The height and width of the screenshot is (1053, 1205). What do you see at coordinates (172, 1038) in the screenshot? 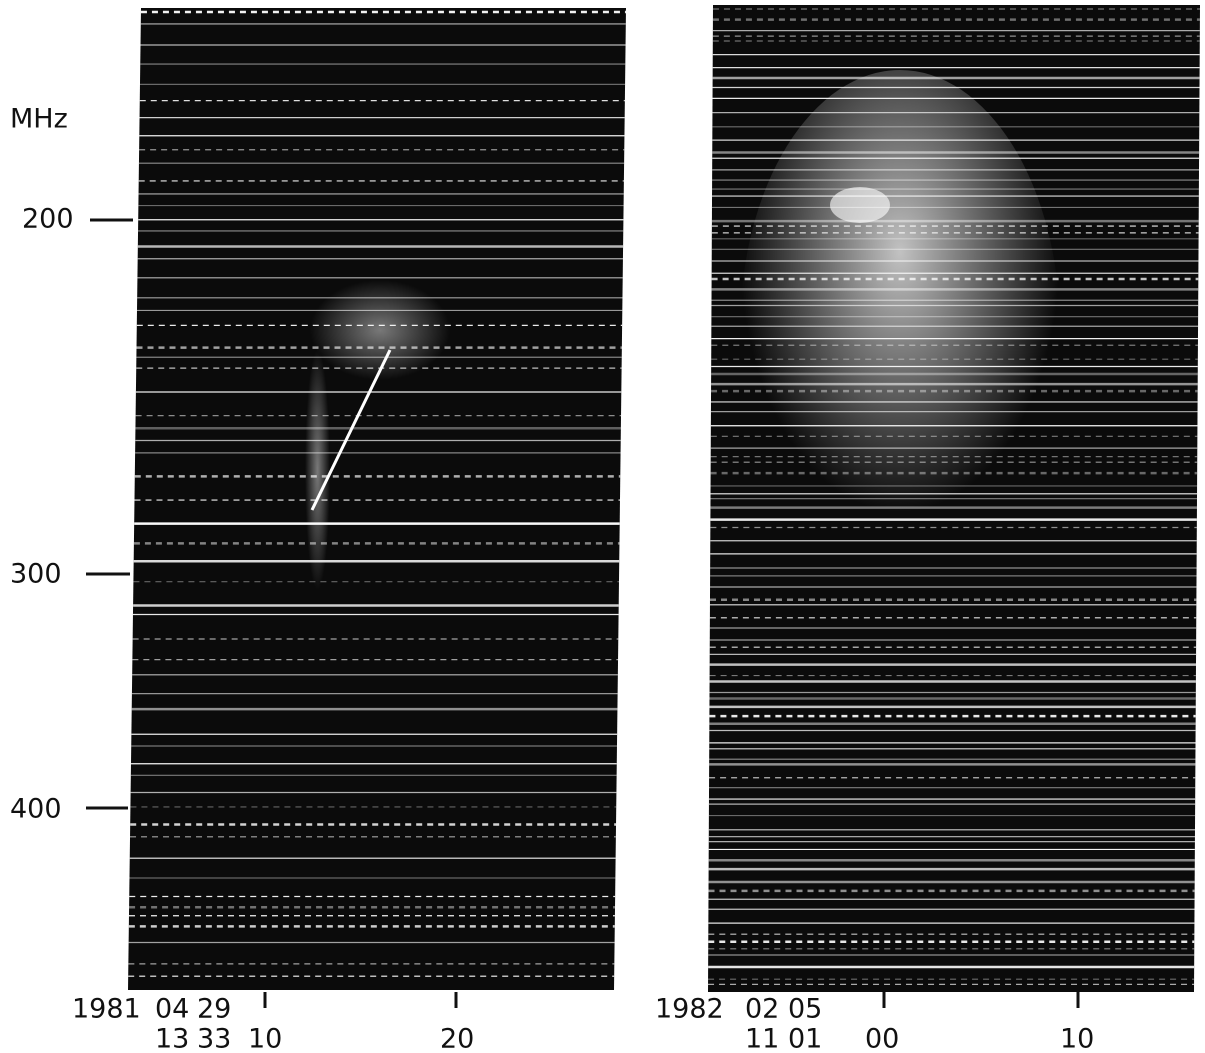
I see `time-label: 13` at bounding box center [172, 1038].